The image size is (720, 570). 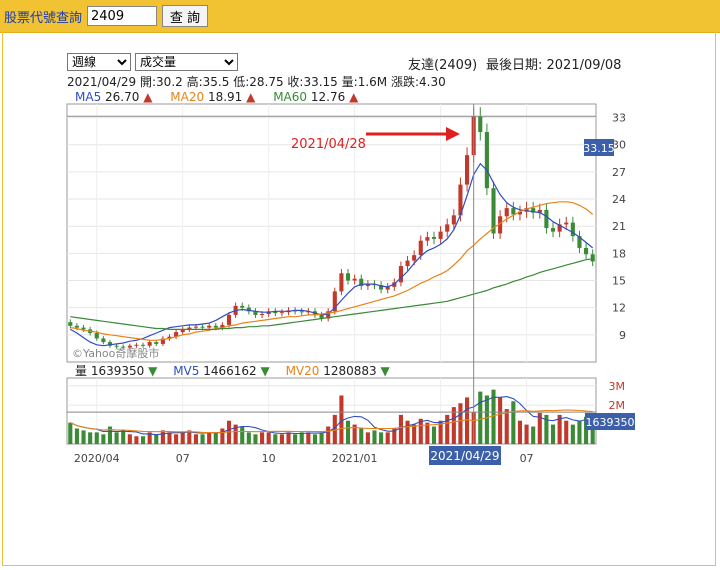 What do you see at coordinates (328, 97) in the screenshot?
I see `ma60-value: 12.76` at bounding box center [328, 97].